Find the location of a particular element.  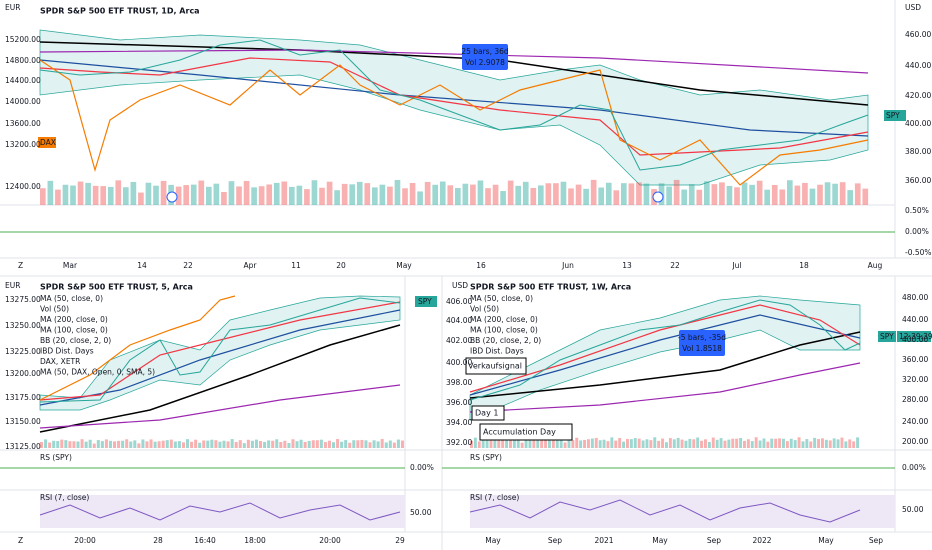

x-tick-label: 2022 is located at coordinates (761, 540).